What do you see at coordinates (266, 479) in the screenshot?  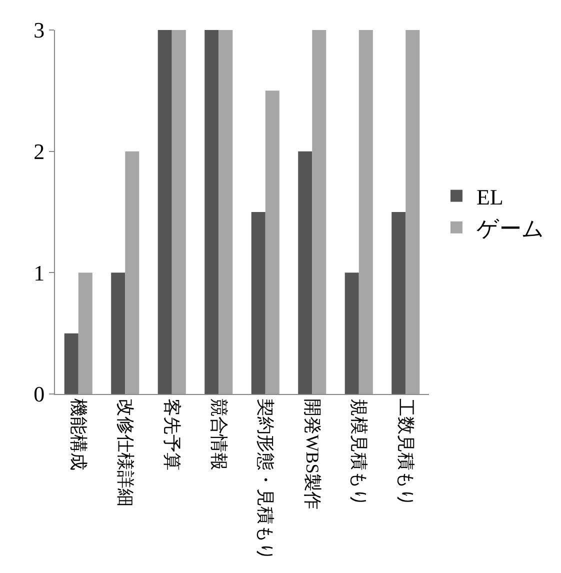 I see `x-tick-label: 契約形態・見積もり` at bounding box center [266, 479].